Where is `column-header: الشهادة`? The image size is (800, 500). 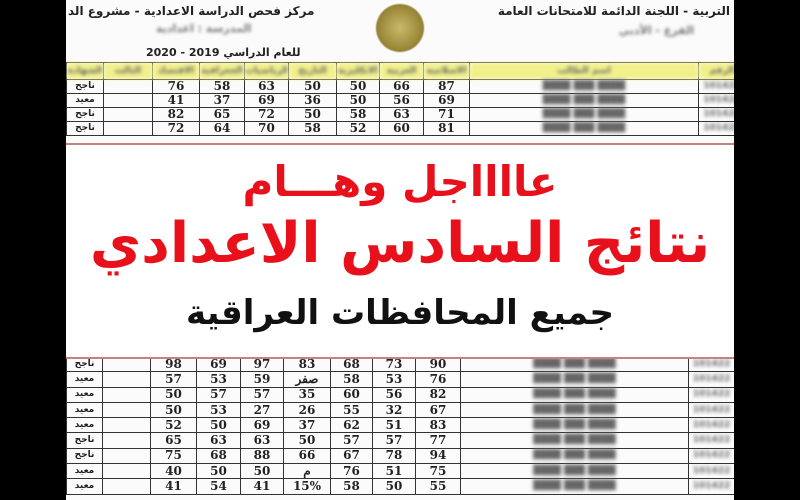
column-header: الشهادة is located at coordinates (85, 71).